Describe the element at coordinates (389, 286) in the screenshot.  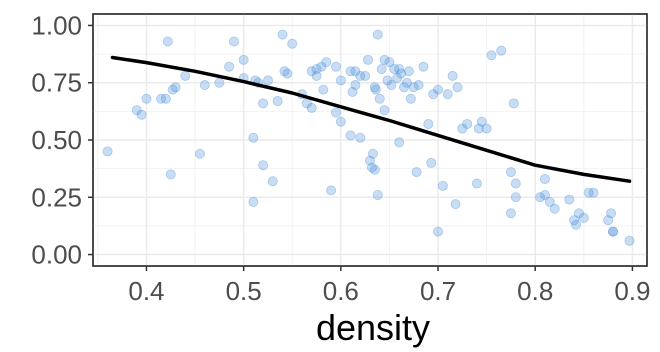
I see `x-axis: 0.4 0.5 0.6 0.7 0.8 0.9` at that location.